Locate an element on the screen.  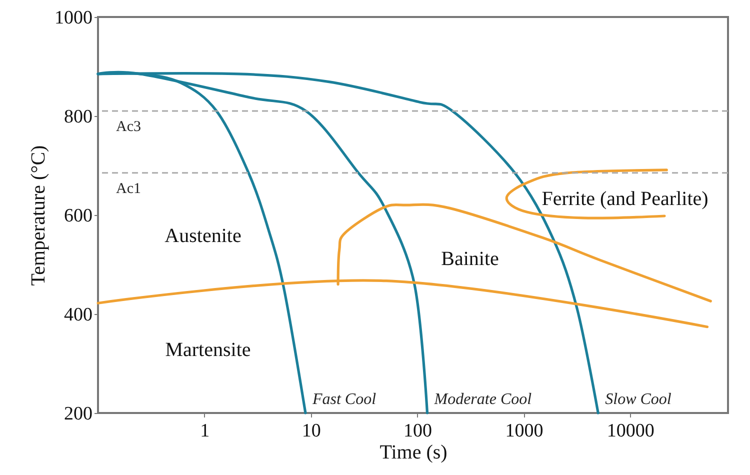
y-tick-label: 400 is located at coordinates (78, 315).